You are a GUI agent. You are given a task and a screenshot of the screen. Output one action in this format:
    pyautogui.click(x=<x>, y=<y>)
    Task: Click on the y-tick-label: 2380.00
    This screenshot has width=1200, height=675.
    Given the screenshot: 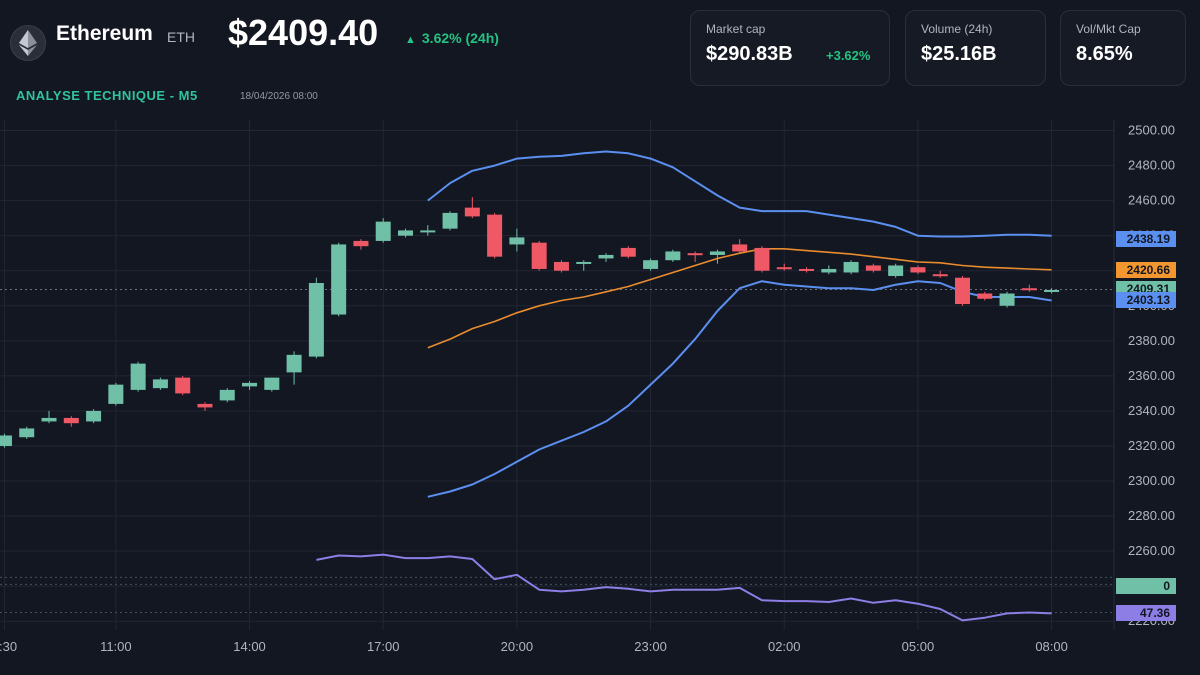 What is the action you would take?
    pyautogui.click(x=1151, y=340)
    